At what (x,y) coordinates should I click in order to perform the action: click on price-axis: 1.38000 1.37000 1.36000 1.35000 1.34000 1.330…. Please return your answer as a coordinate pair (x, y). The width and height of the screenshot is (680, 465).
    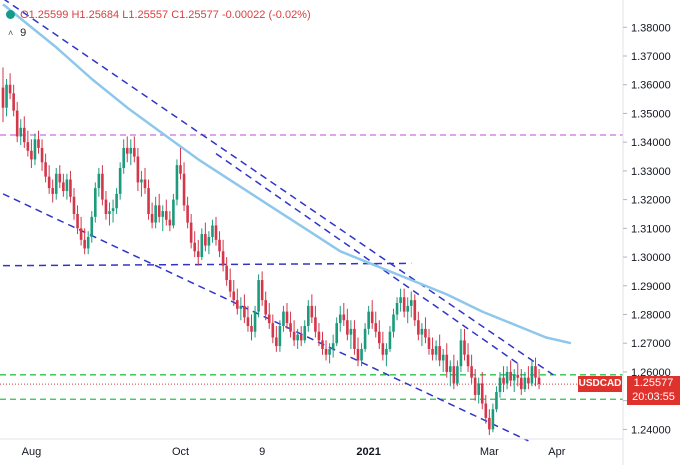
    Looking at the image, I should click on (646, 232).